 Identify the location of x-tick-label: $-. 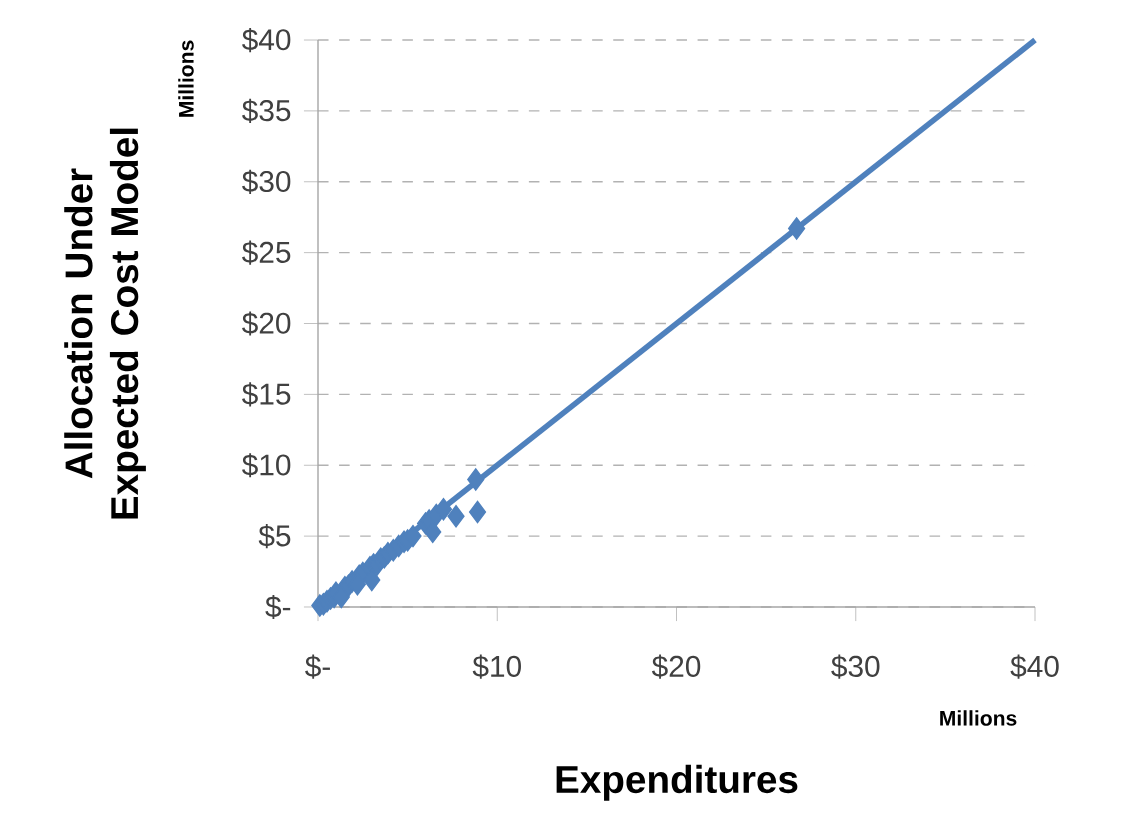
(317, 666).